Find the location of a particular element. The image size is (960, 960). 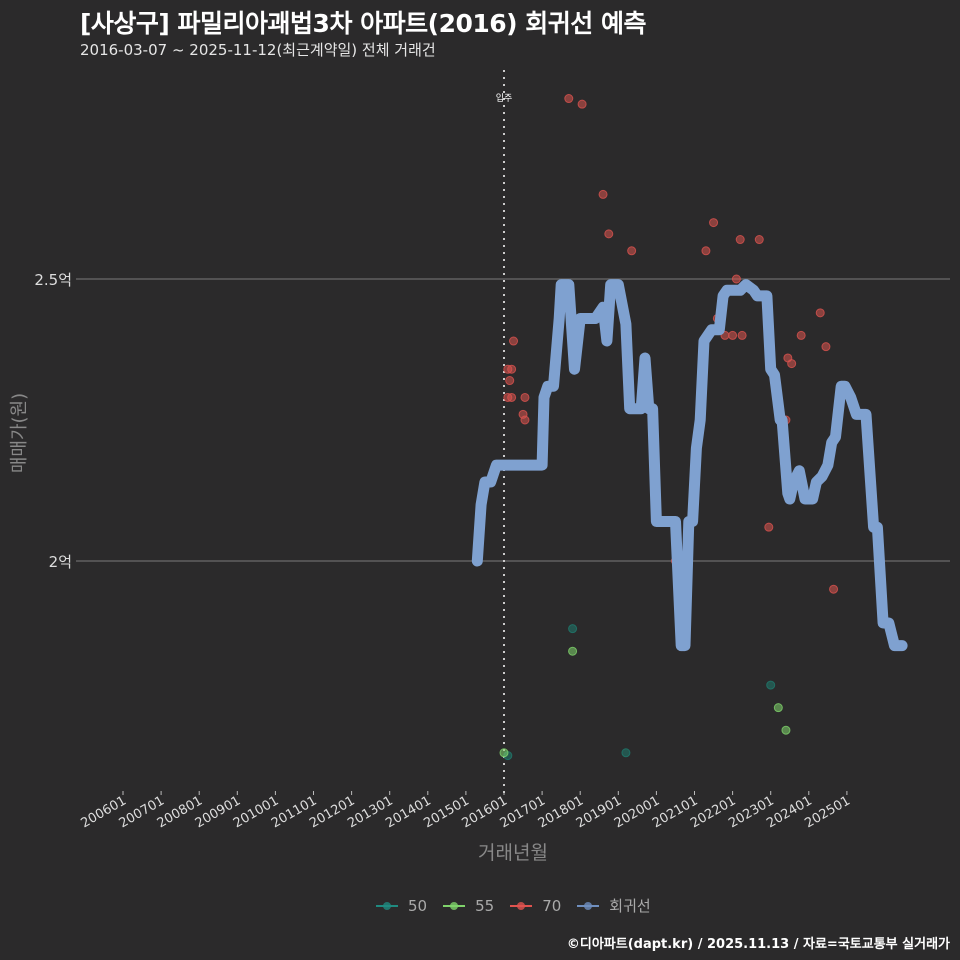

legend-label: 55 is located at coordinates (485, 905).